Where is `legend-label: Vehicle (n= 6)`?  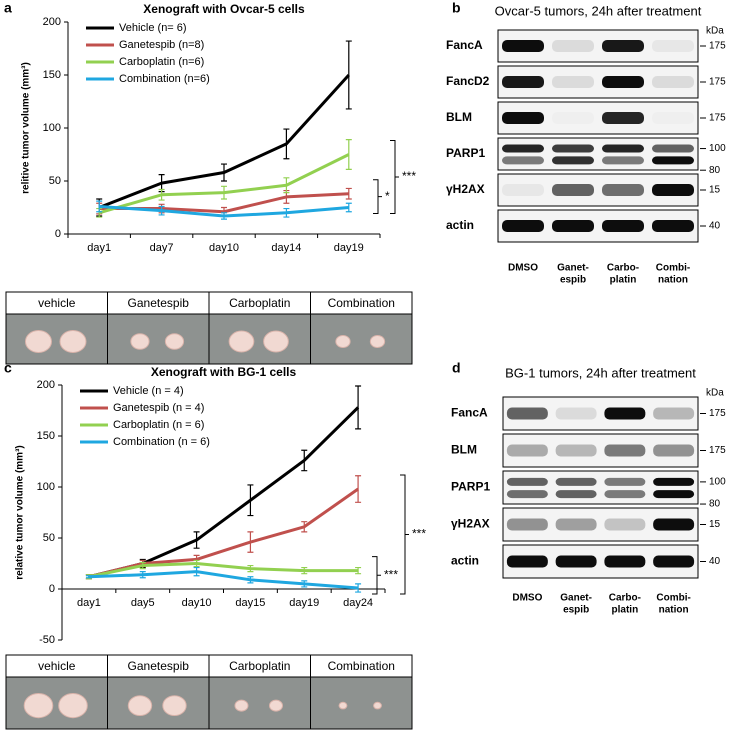
legend-label: Vehicle (n= 6) is located at coordinates (153, 28).